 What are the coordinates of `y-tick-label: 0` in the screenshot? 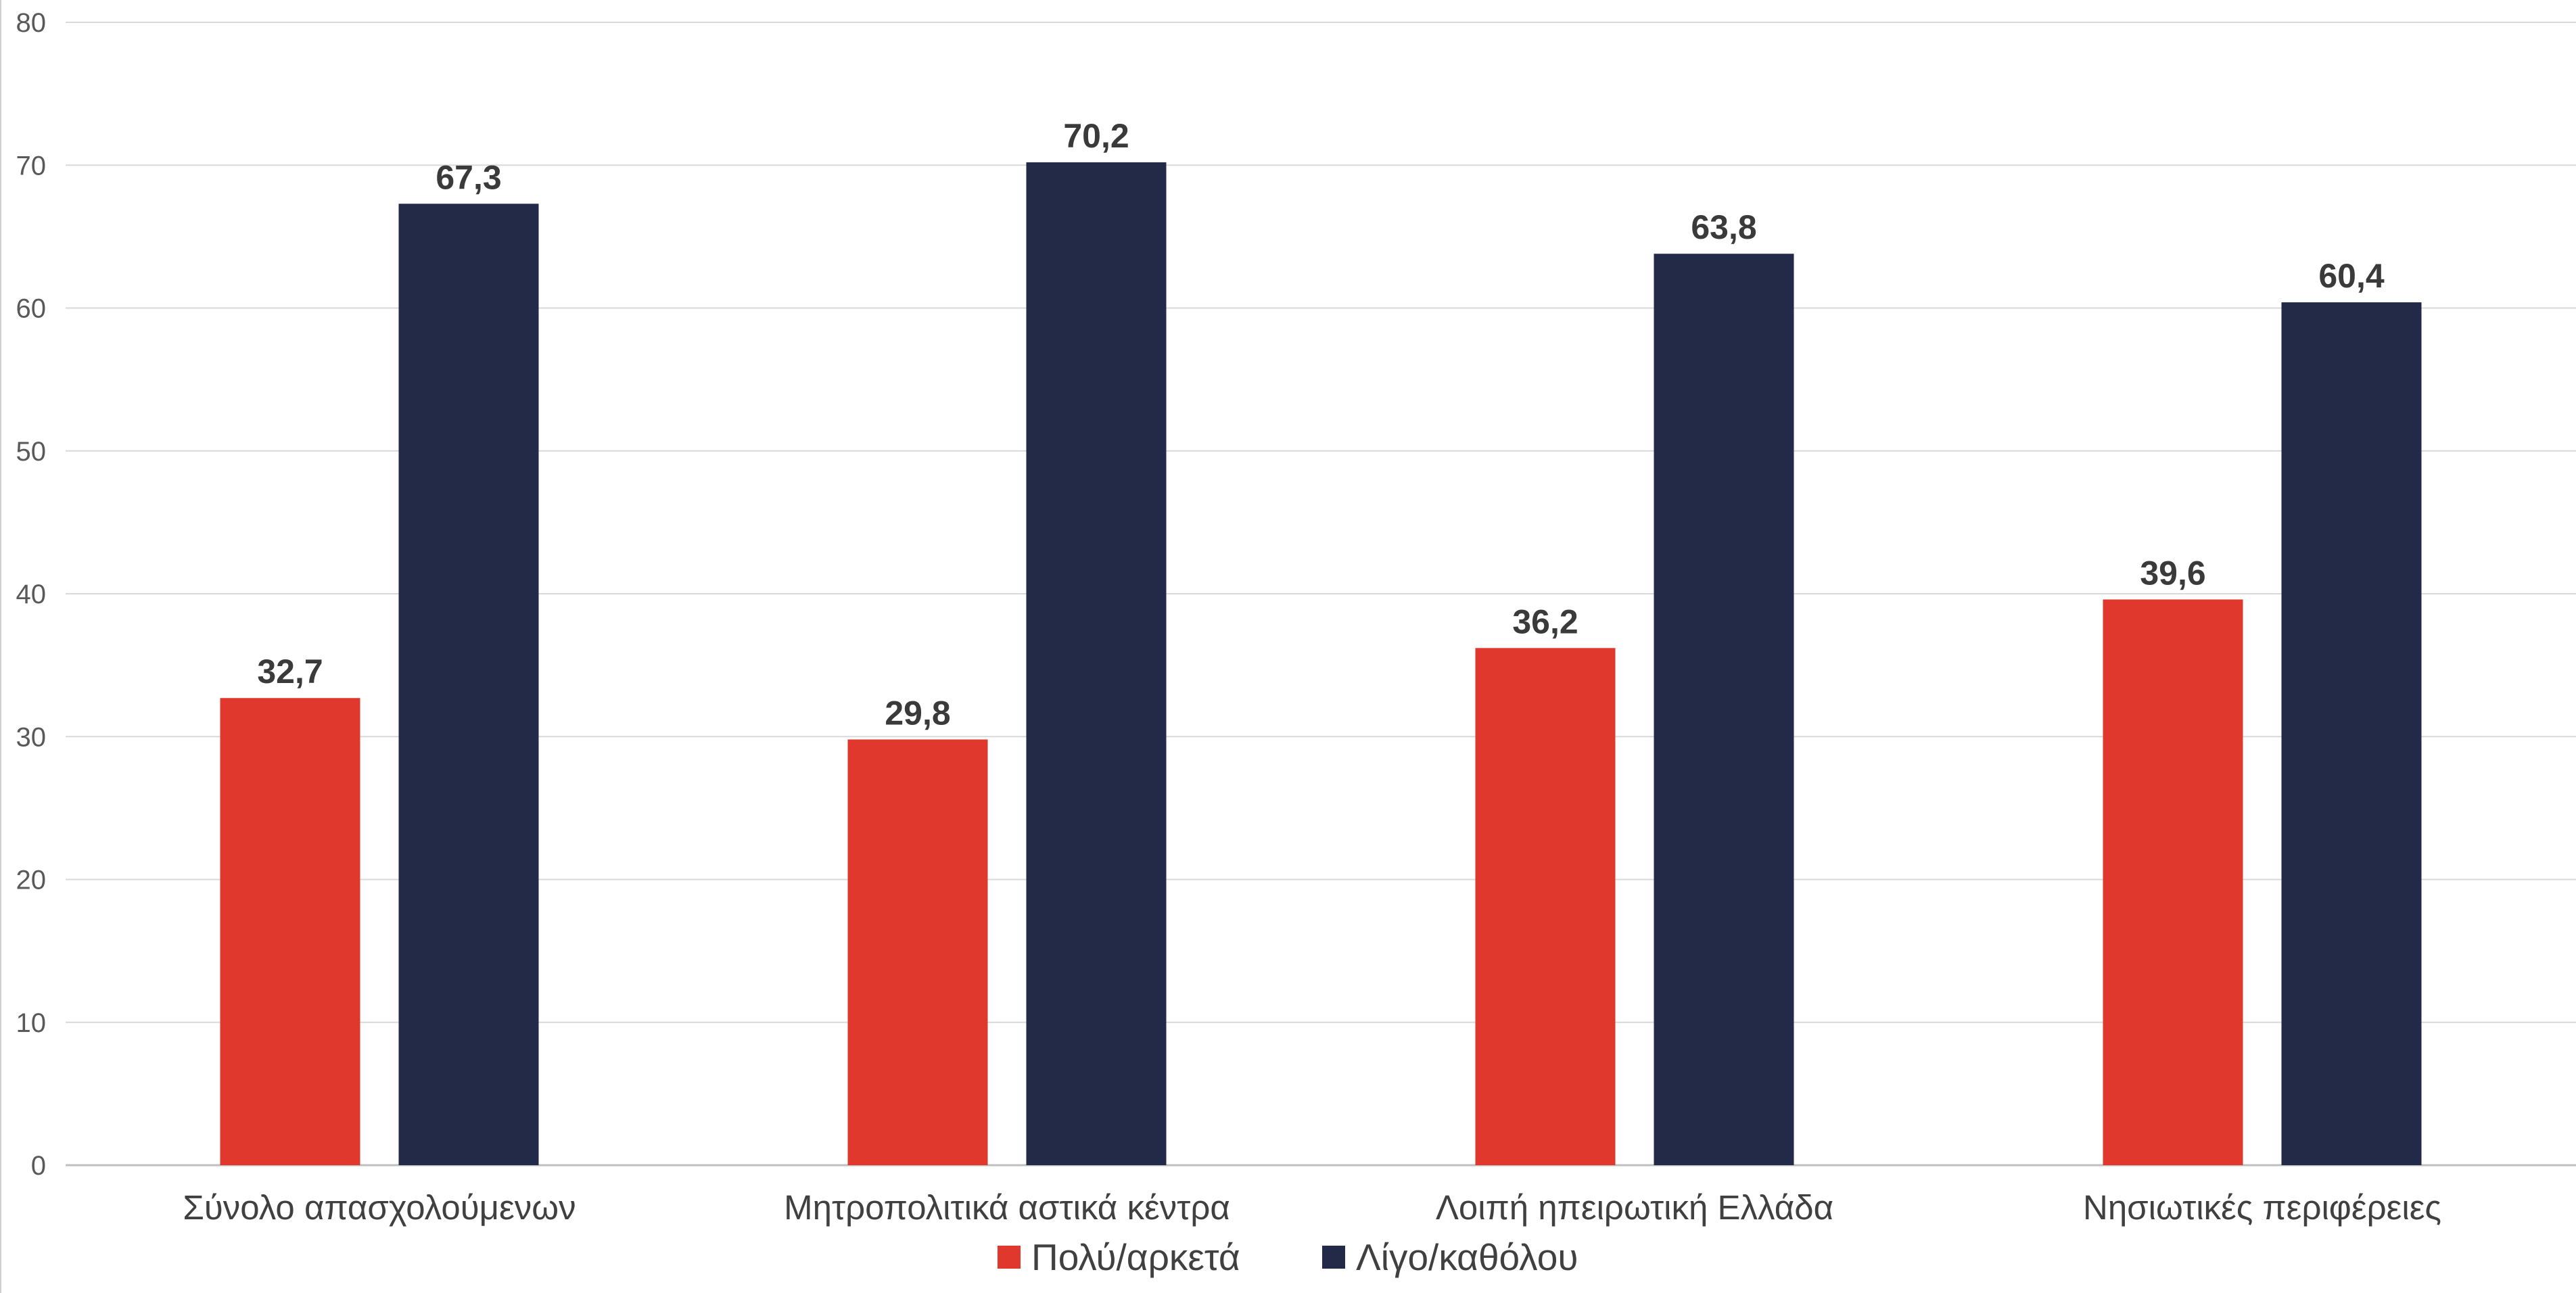 It's located at (38, 1166).